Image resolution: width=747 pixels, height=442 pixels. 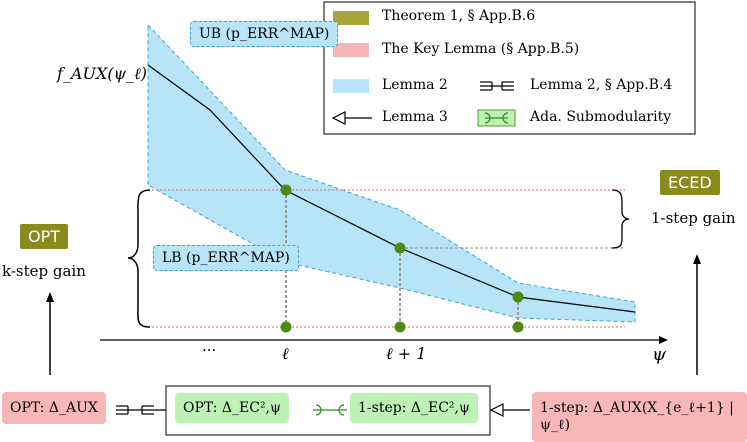 I want to click on bottom-arrow-right, so click(x=509, y=410).